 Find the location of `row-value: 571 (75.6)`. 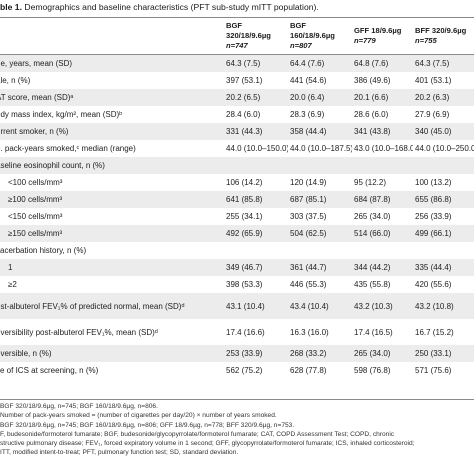

row-value: 571 (75.6) is located at coordinates (433, 370).